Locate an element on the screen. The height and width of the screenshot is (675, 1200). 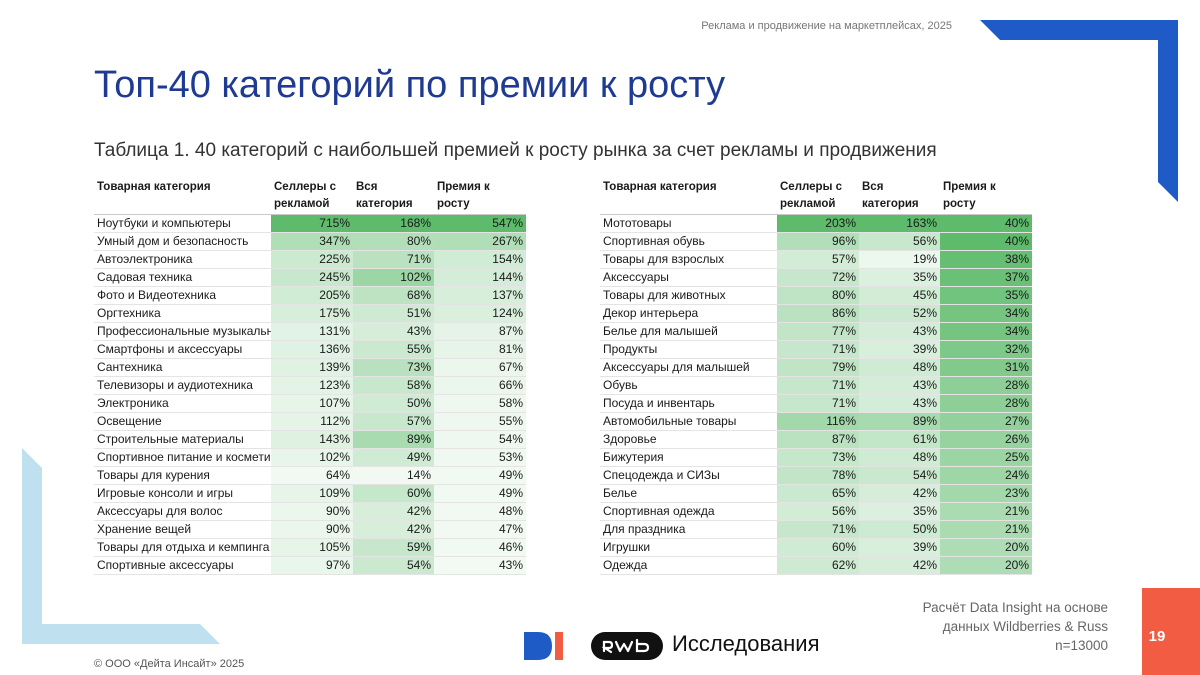
table-row: Для праздника 71% 50% 21% is located at coordinates (816, 529).